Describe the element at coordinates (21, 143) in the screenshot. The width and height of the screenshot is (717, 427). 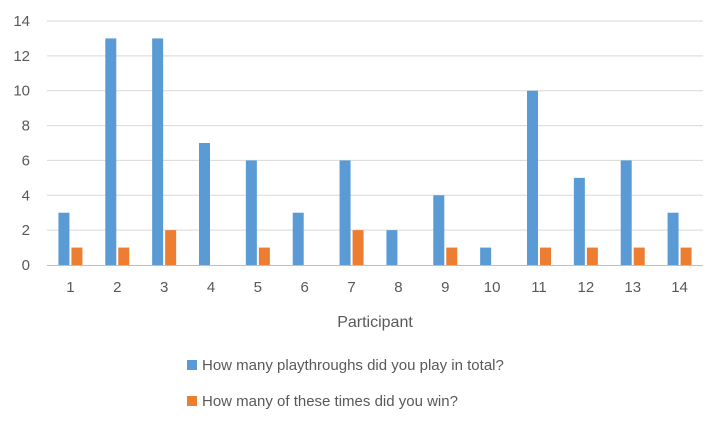
I see `y-axis-ticks: 0 2 4 6 8 10 12 14` at that location.